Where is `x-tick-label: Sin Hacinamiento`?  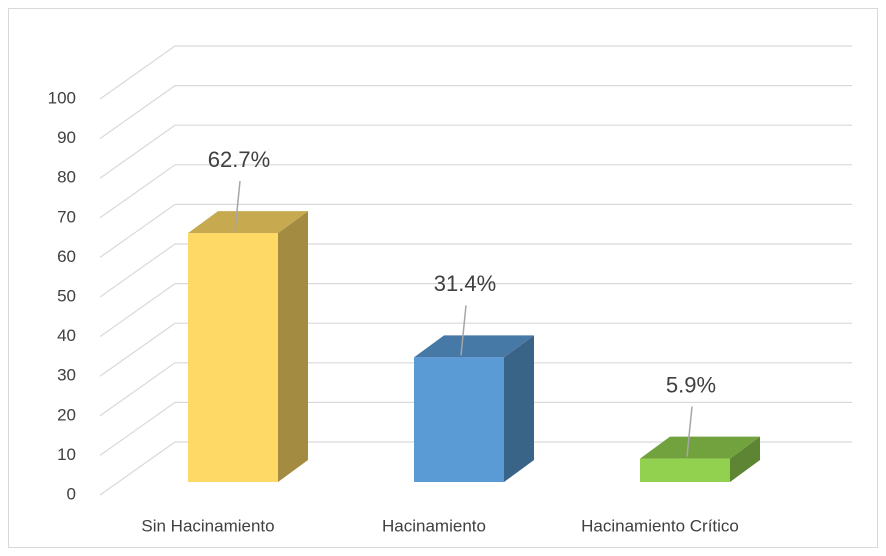 x-tick-label: Sin Hacinamiento is located at coordinates (207, 525).